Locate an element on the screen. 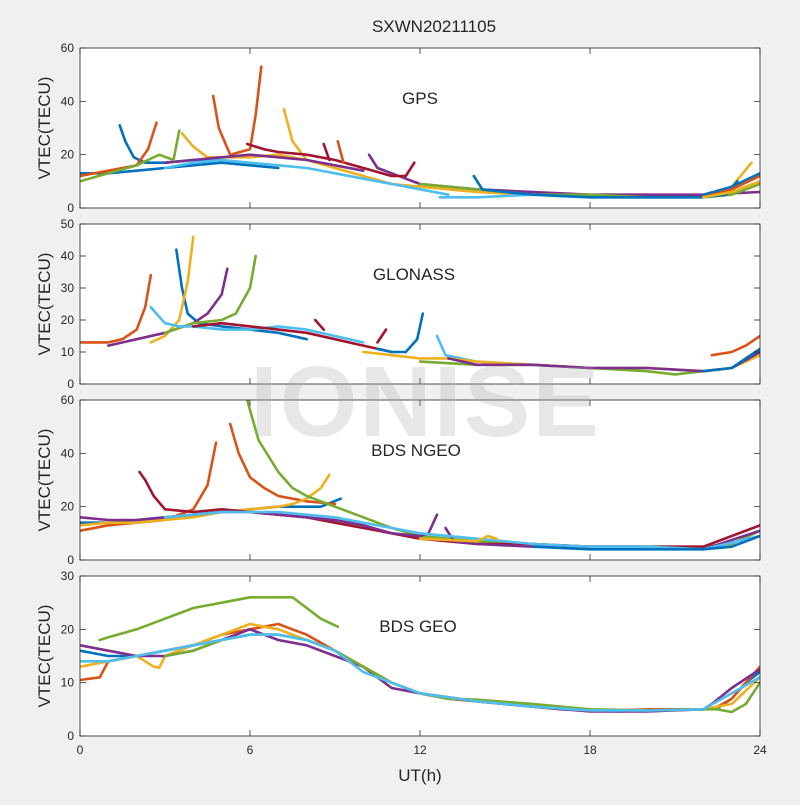 This screenshot has width=800, height=805. x-tick-label: 0 is located at coordinates (80, 750).